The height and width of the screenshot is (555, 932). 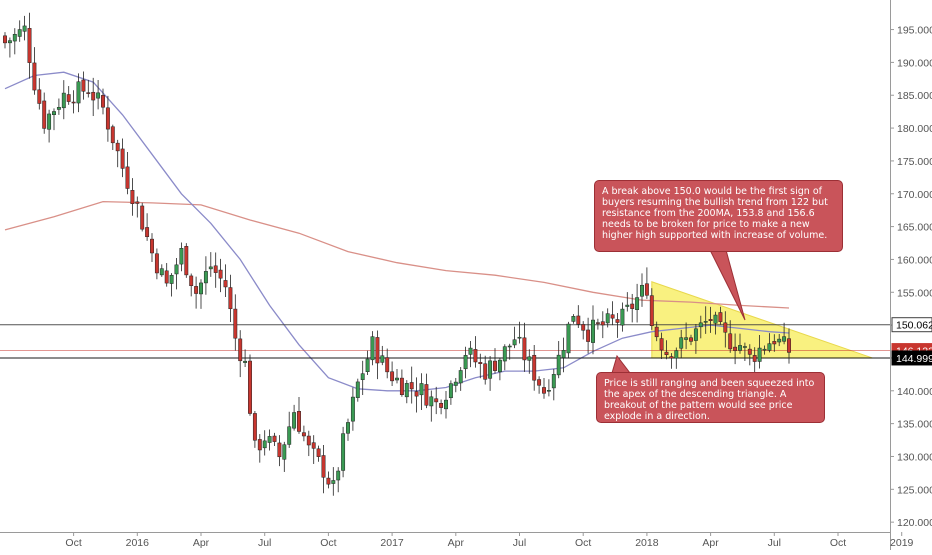 What do you see at coordinates (914, 162) in the screenshot?
I see `y-tick-label: 175.000` at bounding box center [914, 162].